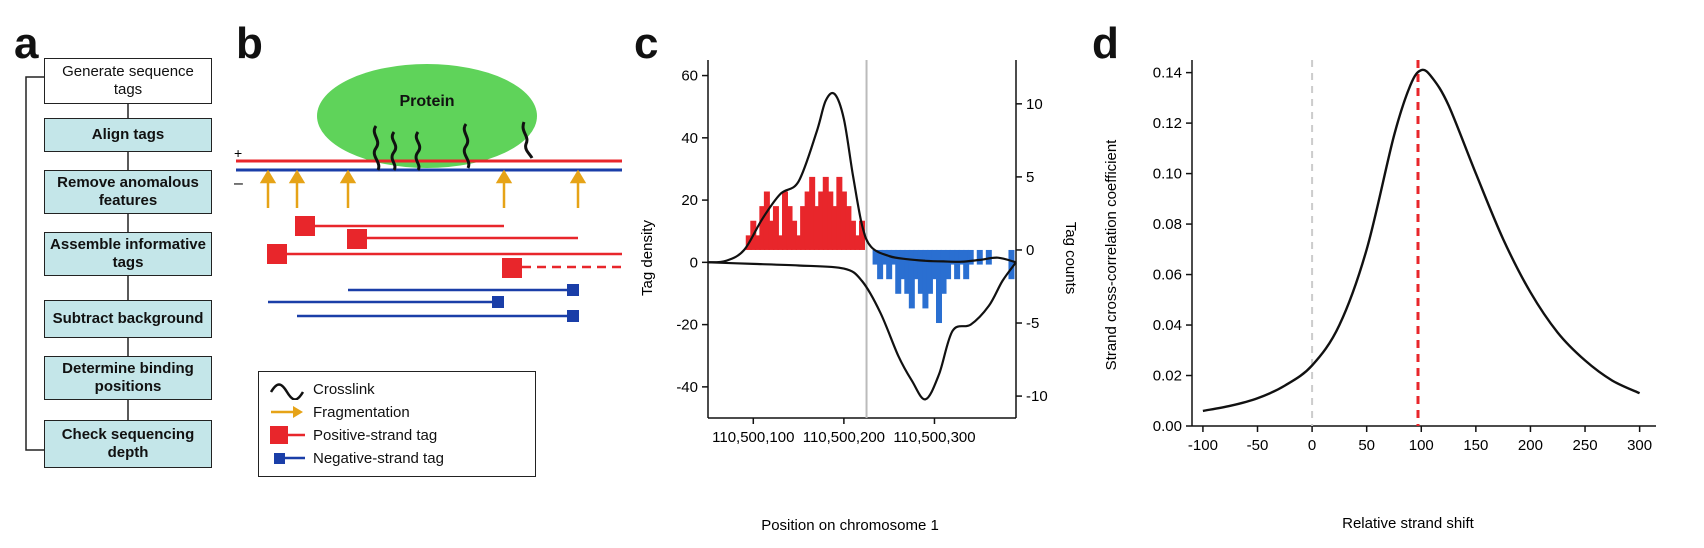 The height and width of the screenshot is (548, 1704). I want to click on x-tick-label: 300, so click(1639, 445).